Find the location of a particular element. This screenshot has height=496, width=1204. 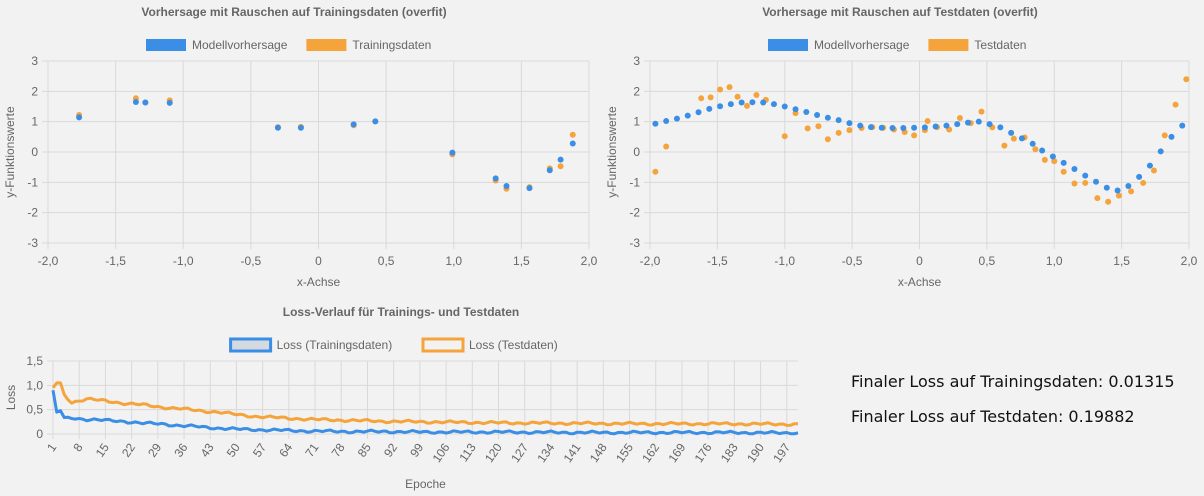

x-tick-label: -0,5 is located at coordinates (852, 261).